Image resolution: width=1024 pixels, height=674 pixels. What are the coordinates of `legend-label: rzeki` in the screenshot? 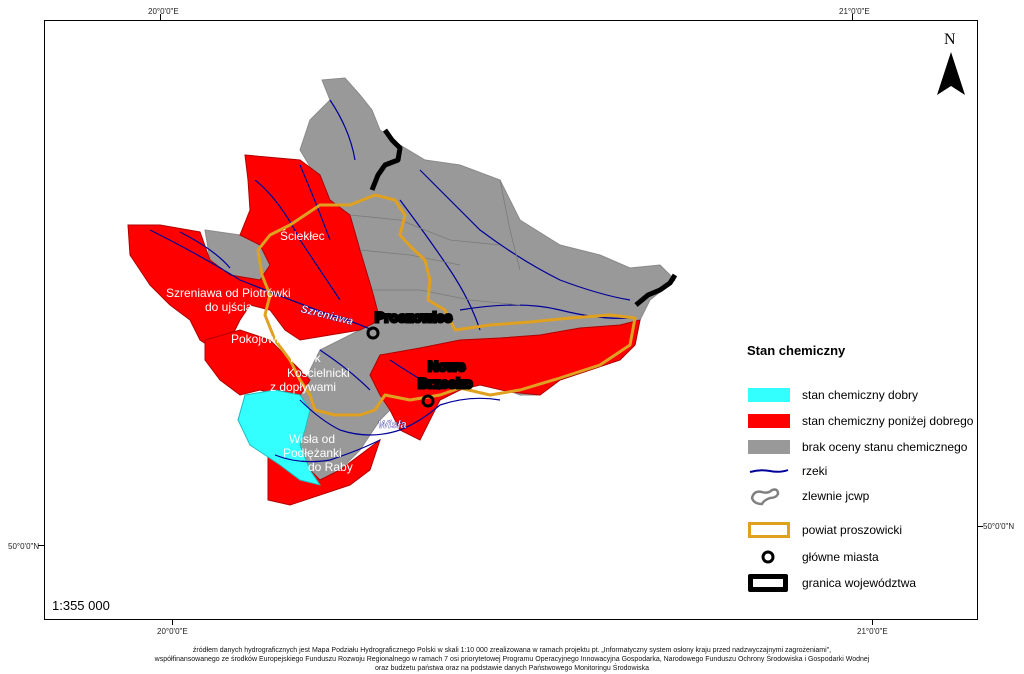 It's located at (815, 471).